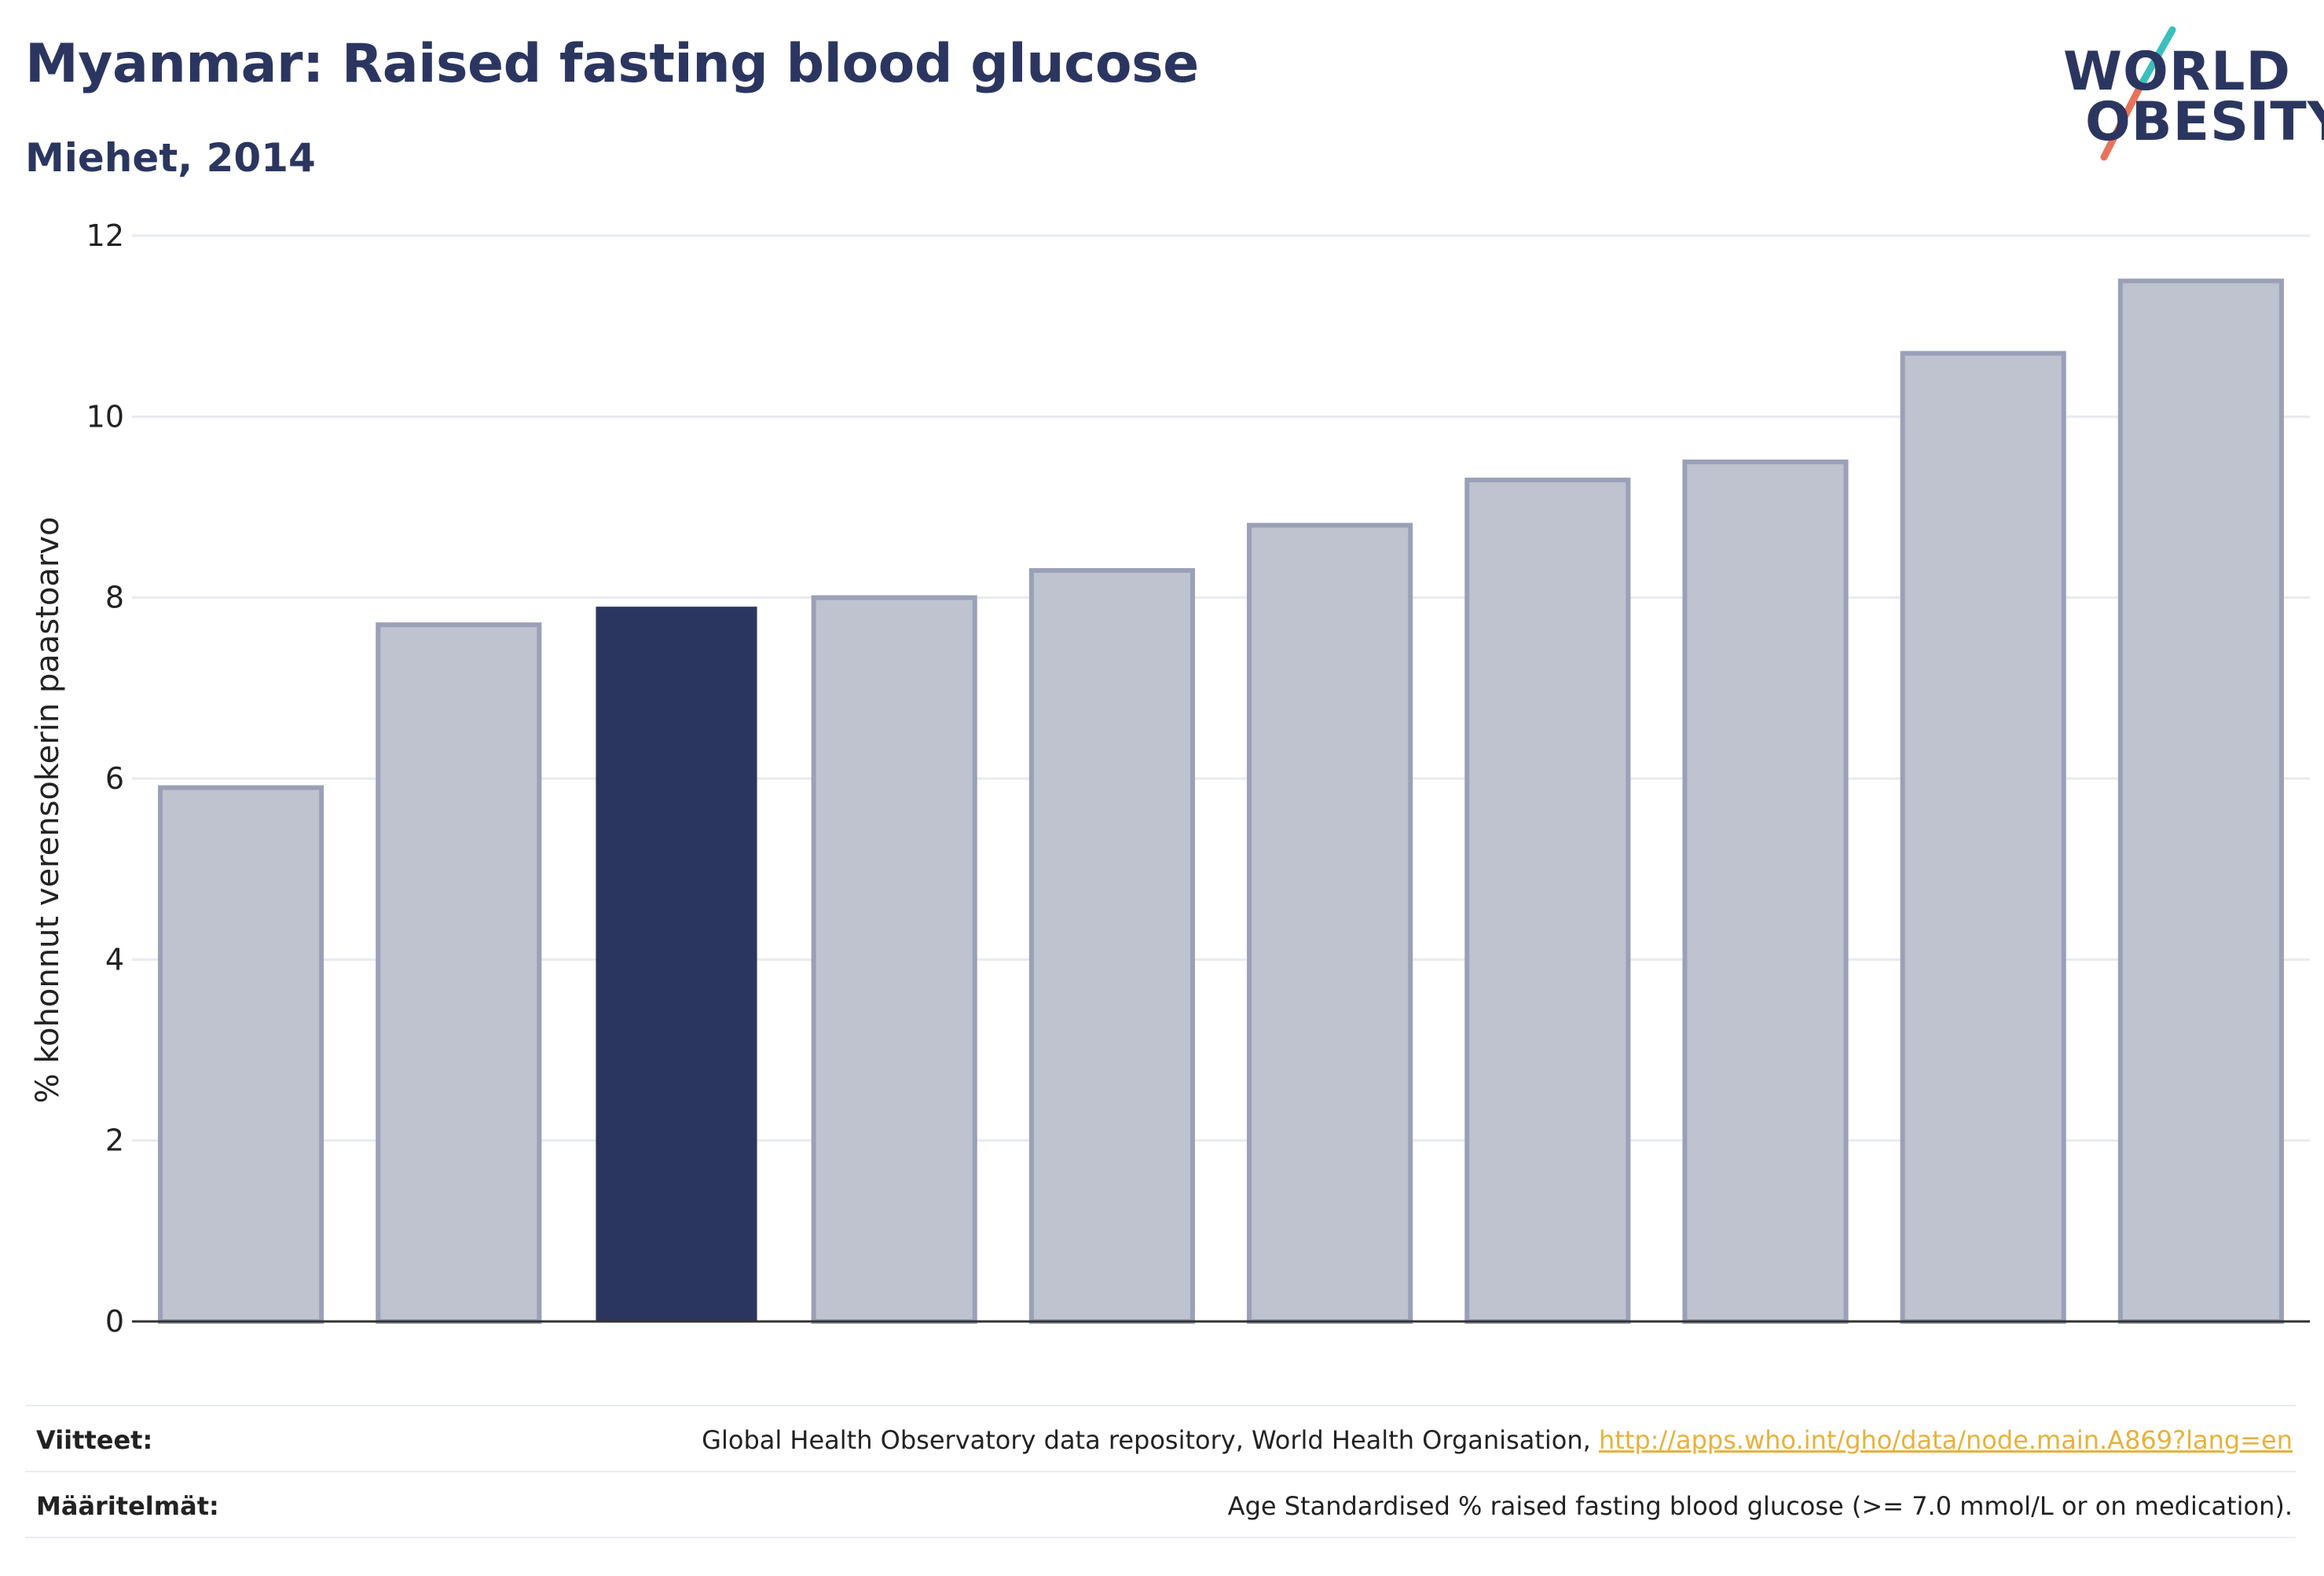 The height and width of the screenshot is (1576, 2324). I want to click on logo-slash-icon, so click(2138, 93).